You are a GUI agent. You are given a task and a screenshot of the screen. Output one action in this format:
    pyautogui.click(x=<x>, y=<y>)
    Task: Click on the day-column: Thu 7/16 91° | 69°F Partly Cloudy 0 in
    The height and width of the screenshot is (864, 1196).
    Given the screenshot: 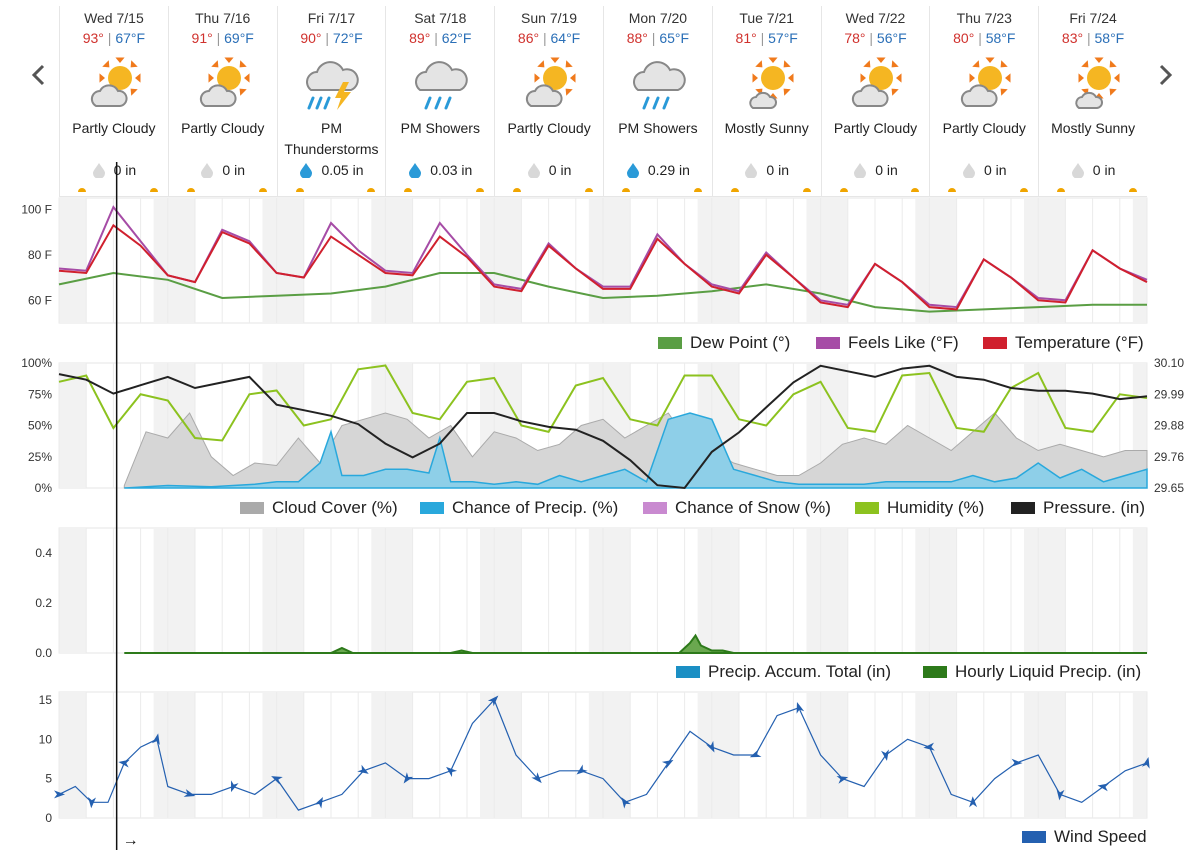 What is the action you would take?
    pyautogui.click(x=222, y=101)
    